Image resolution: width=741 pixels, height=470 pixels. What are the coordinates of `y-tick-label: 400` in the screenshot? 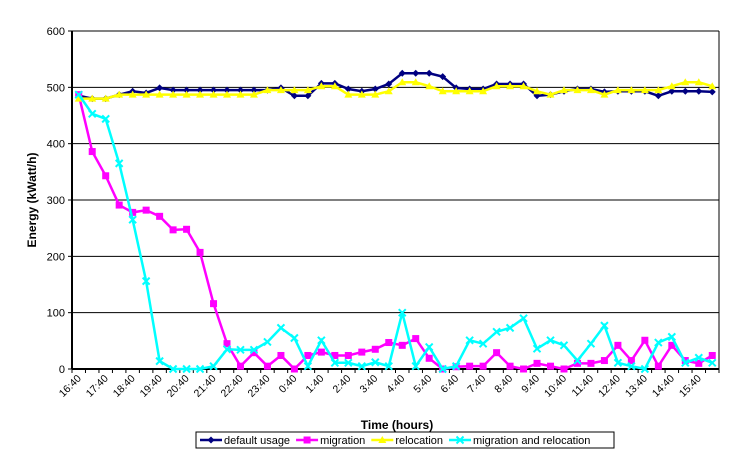 It's located at (56, 145).